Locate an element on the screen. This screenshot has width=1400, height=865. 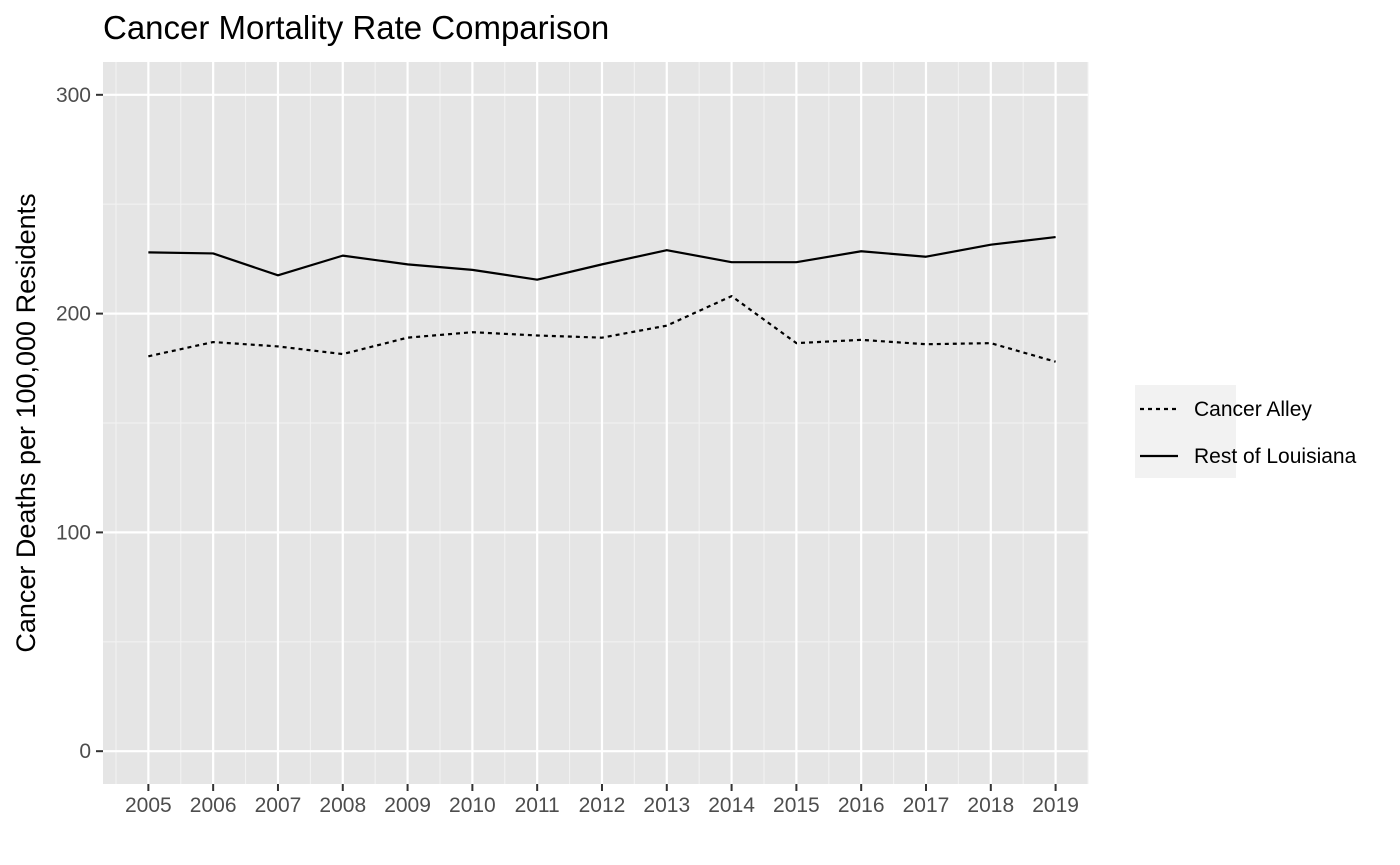
x-tick-label: 2015 is located at coordinates (796, 805).